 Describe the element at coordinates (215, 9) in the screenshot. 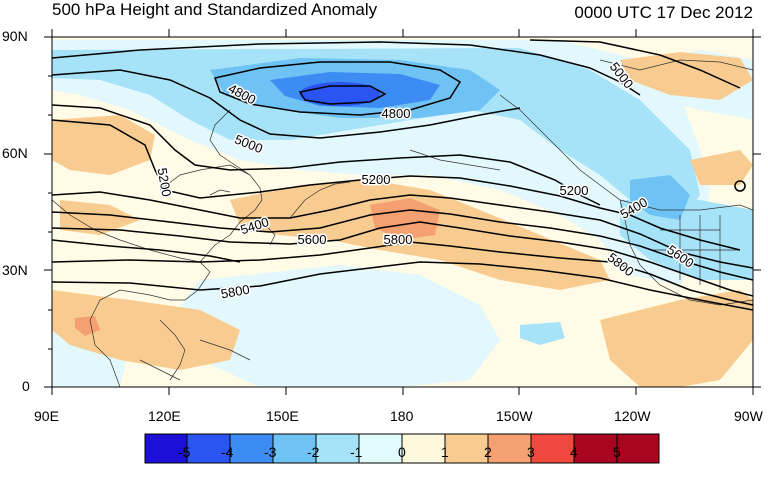

I see `map-title: 500 hPa Height and Standardized Anomaly` at that location.